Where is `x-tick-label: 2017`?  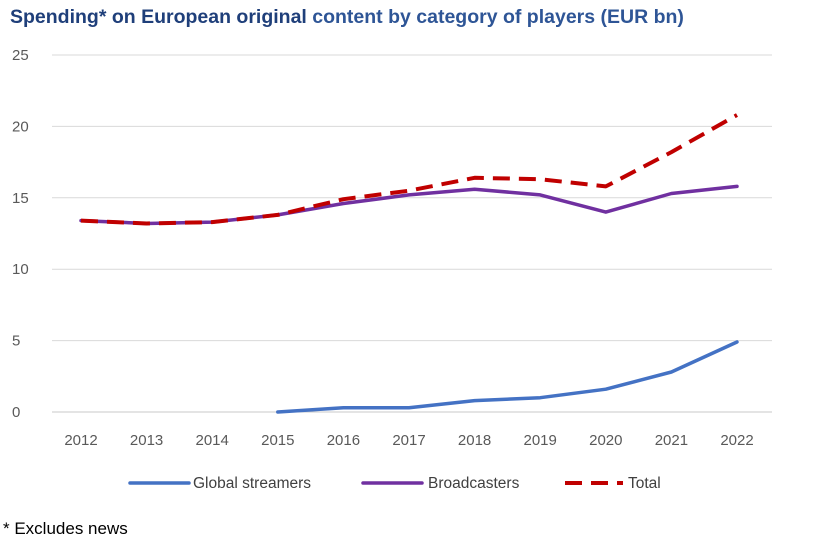
x-tick-label: 2017 is located at coordinates (408, 440).